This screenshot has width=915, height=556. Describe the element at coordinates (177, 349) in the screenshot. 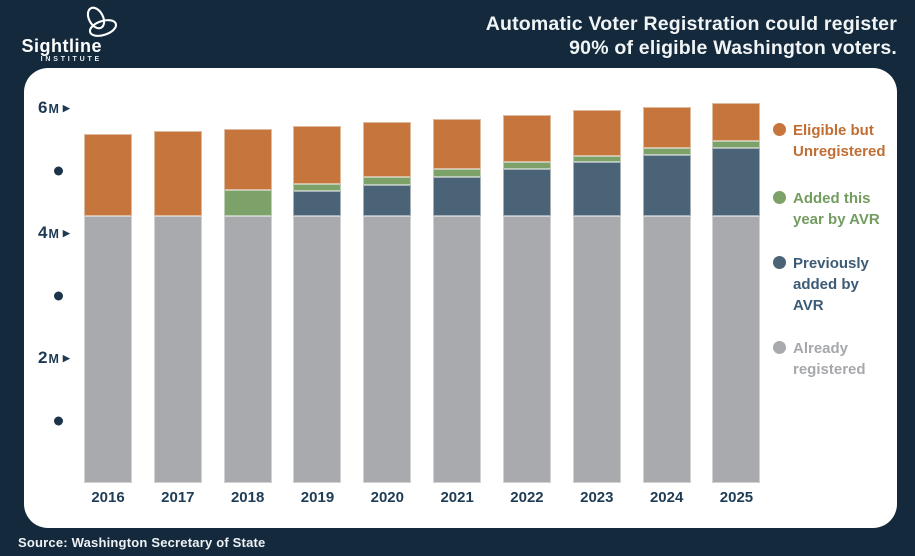

I see `bar-2017-segment-already-registered` at that location.